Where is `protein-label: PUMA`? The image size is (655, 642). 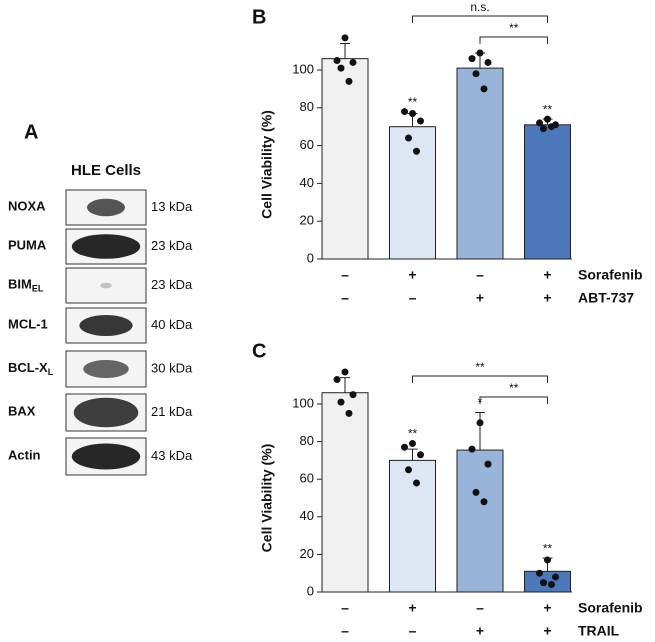 protein-label: PUMA is located at coordinates (27, 245).